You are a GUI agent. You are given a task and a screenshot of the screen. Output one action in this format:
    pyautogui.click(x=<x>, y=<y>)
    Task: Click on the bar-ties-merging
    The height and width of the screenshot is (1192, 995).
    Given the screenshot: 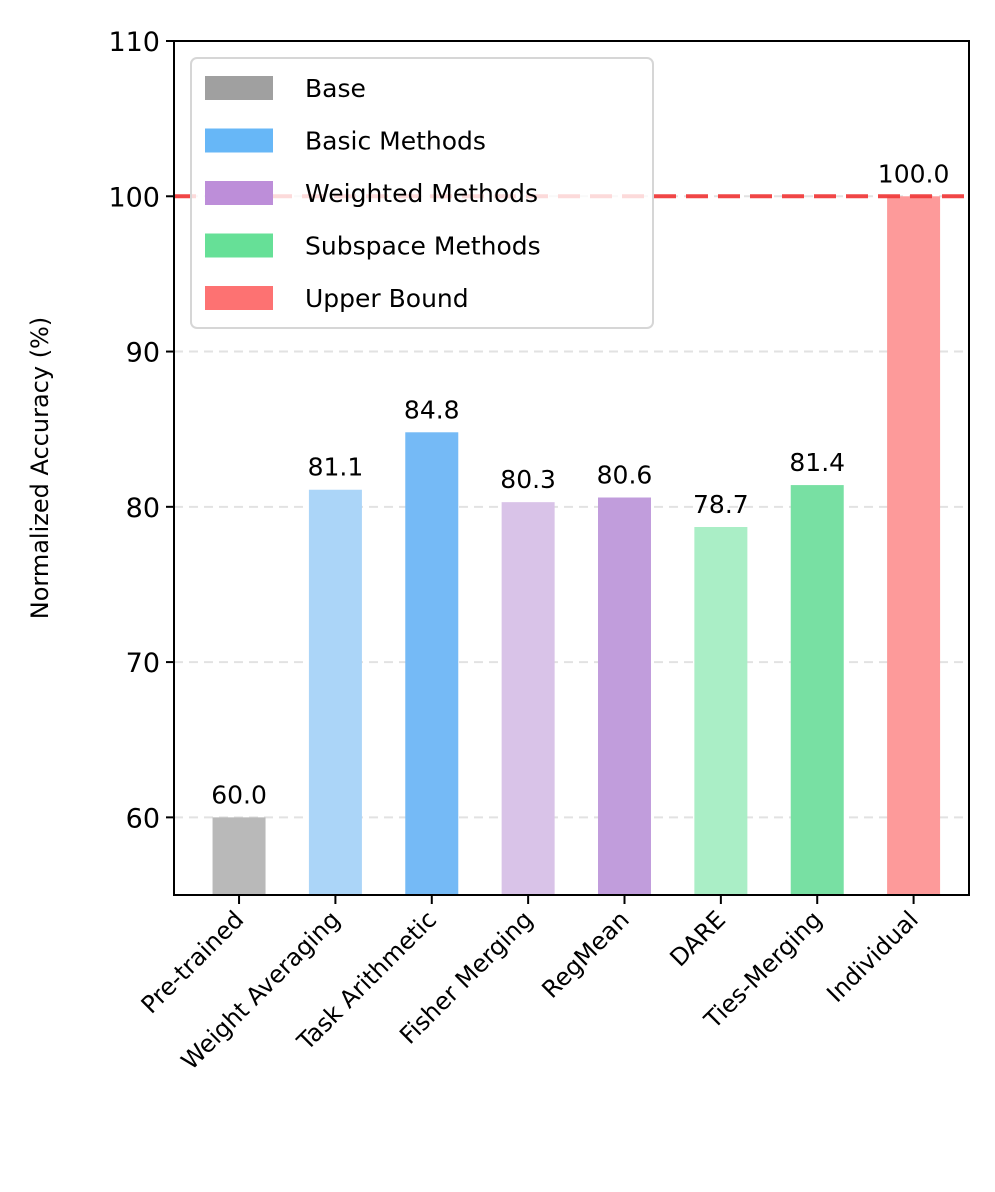 What is the action you would take?
    pyautogui.click(x=817, y=690)
    